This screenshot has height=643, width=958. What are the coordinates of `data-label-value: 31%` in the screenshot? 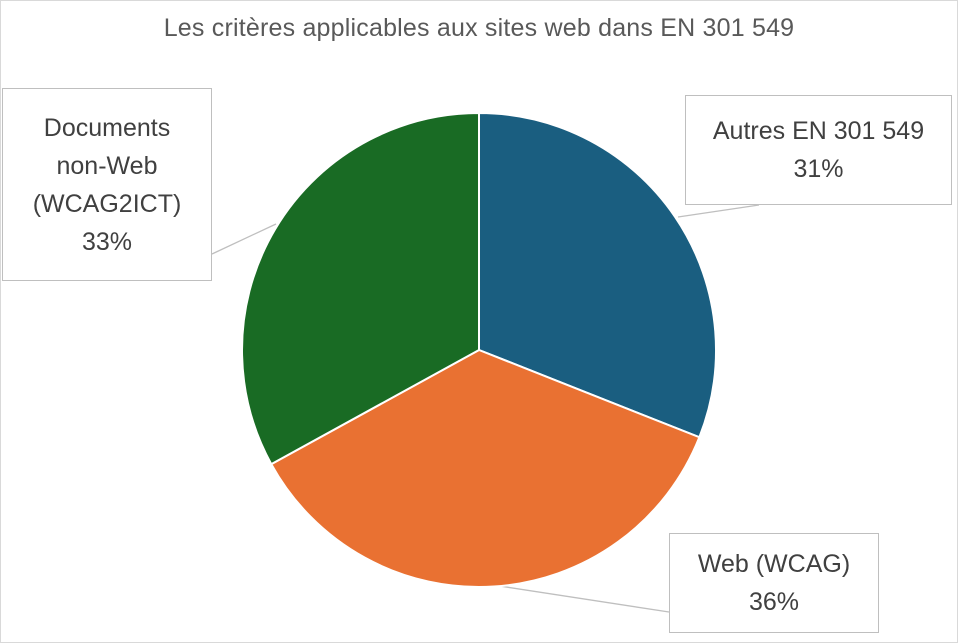 It's located at (818, 169).